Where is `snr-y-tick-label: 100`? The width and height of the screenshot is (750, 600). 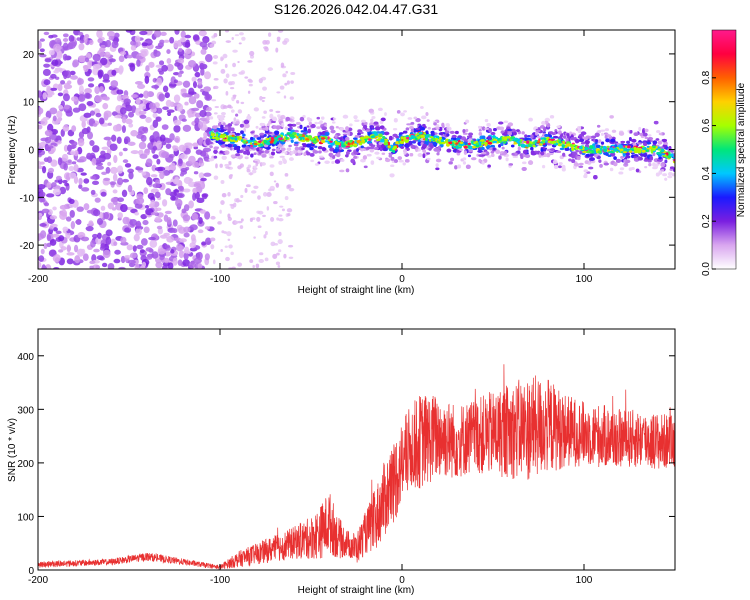 snr-y-tick-label: 100 is located at coordinates (25, 517).